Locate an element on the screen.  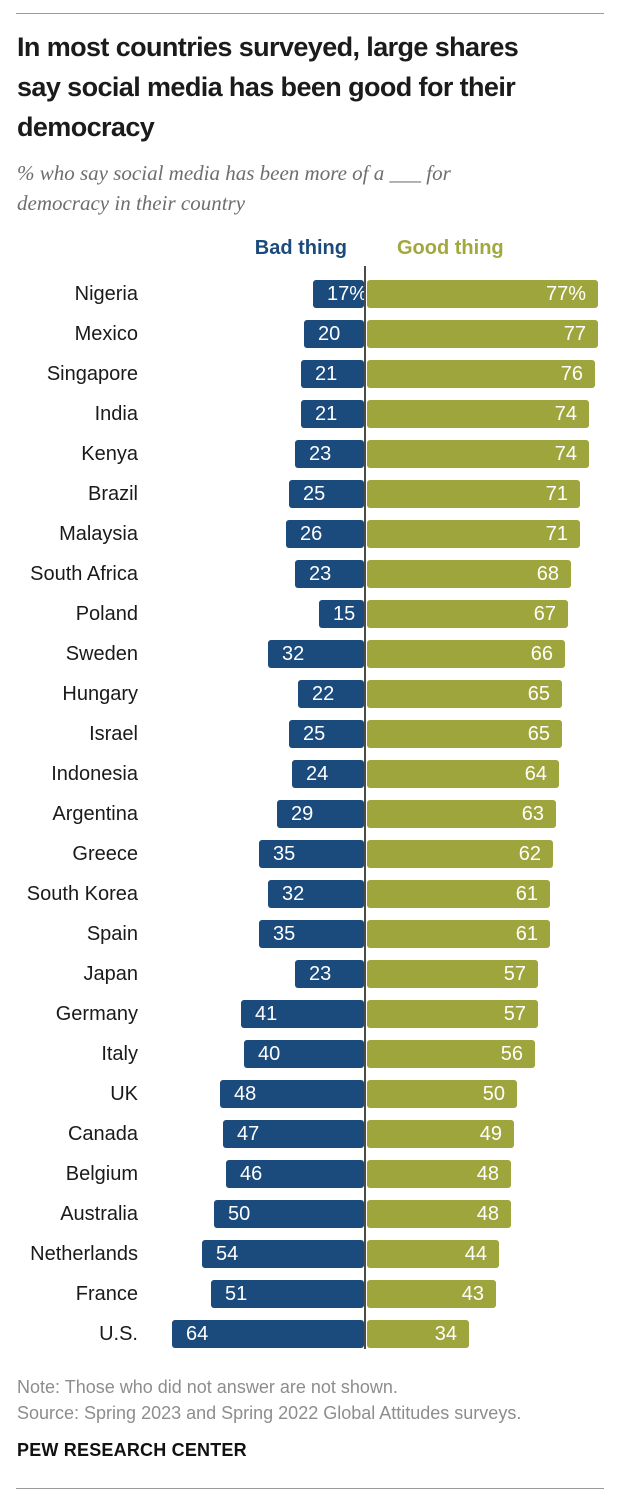
bad-thing-bar: 54 is located at coordinates (283, 1254).